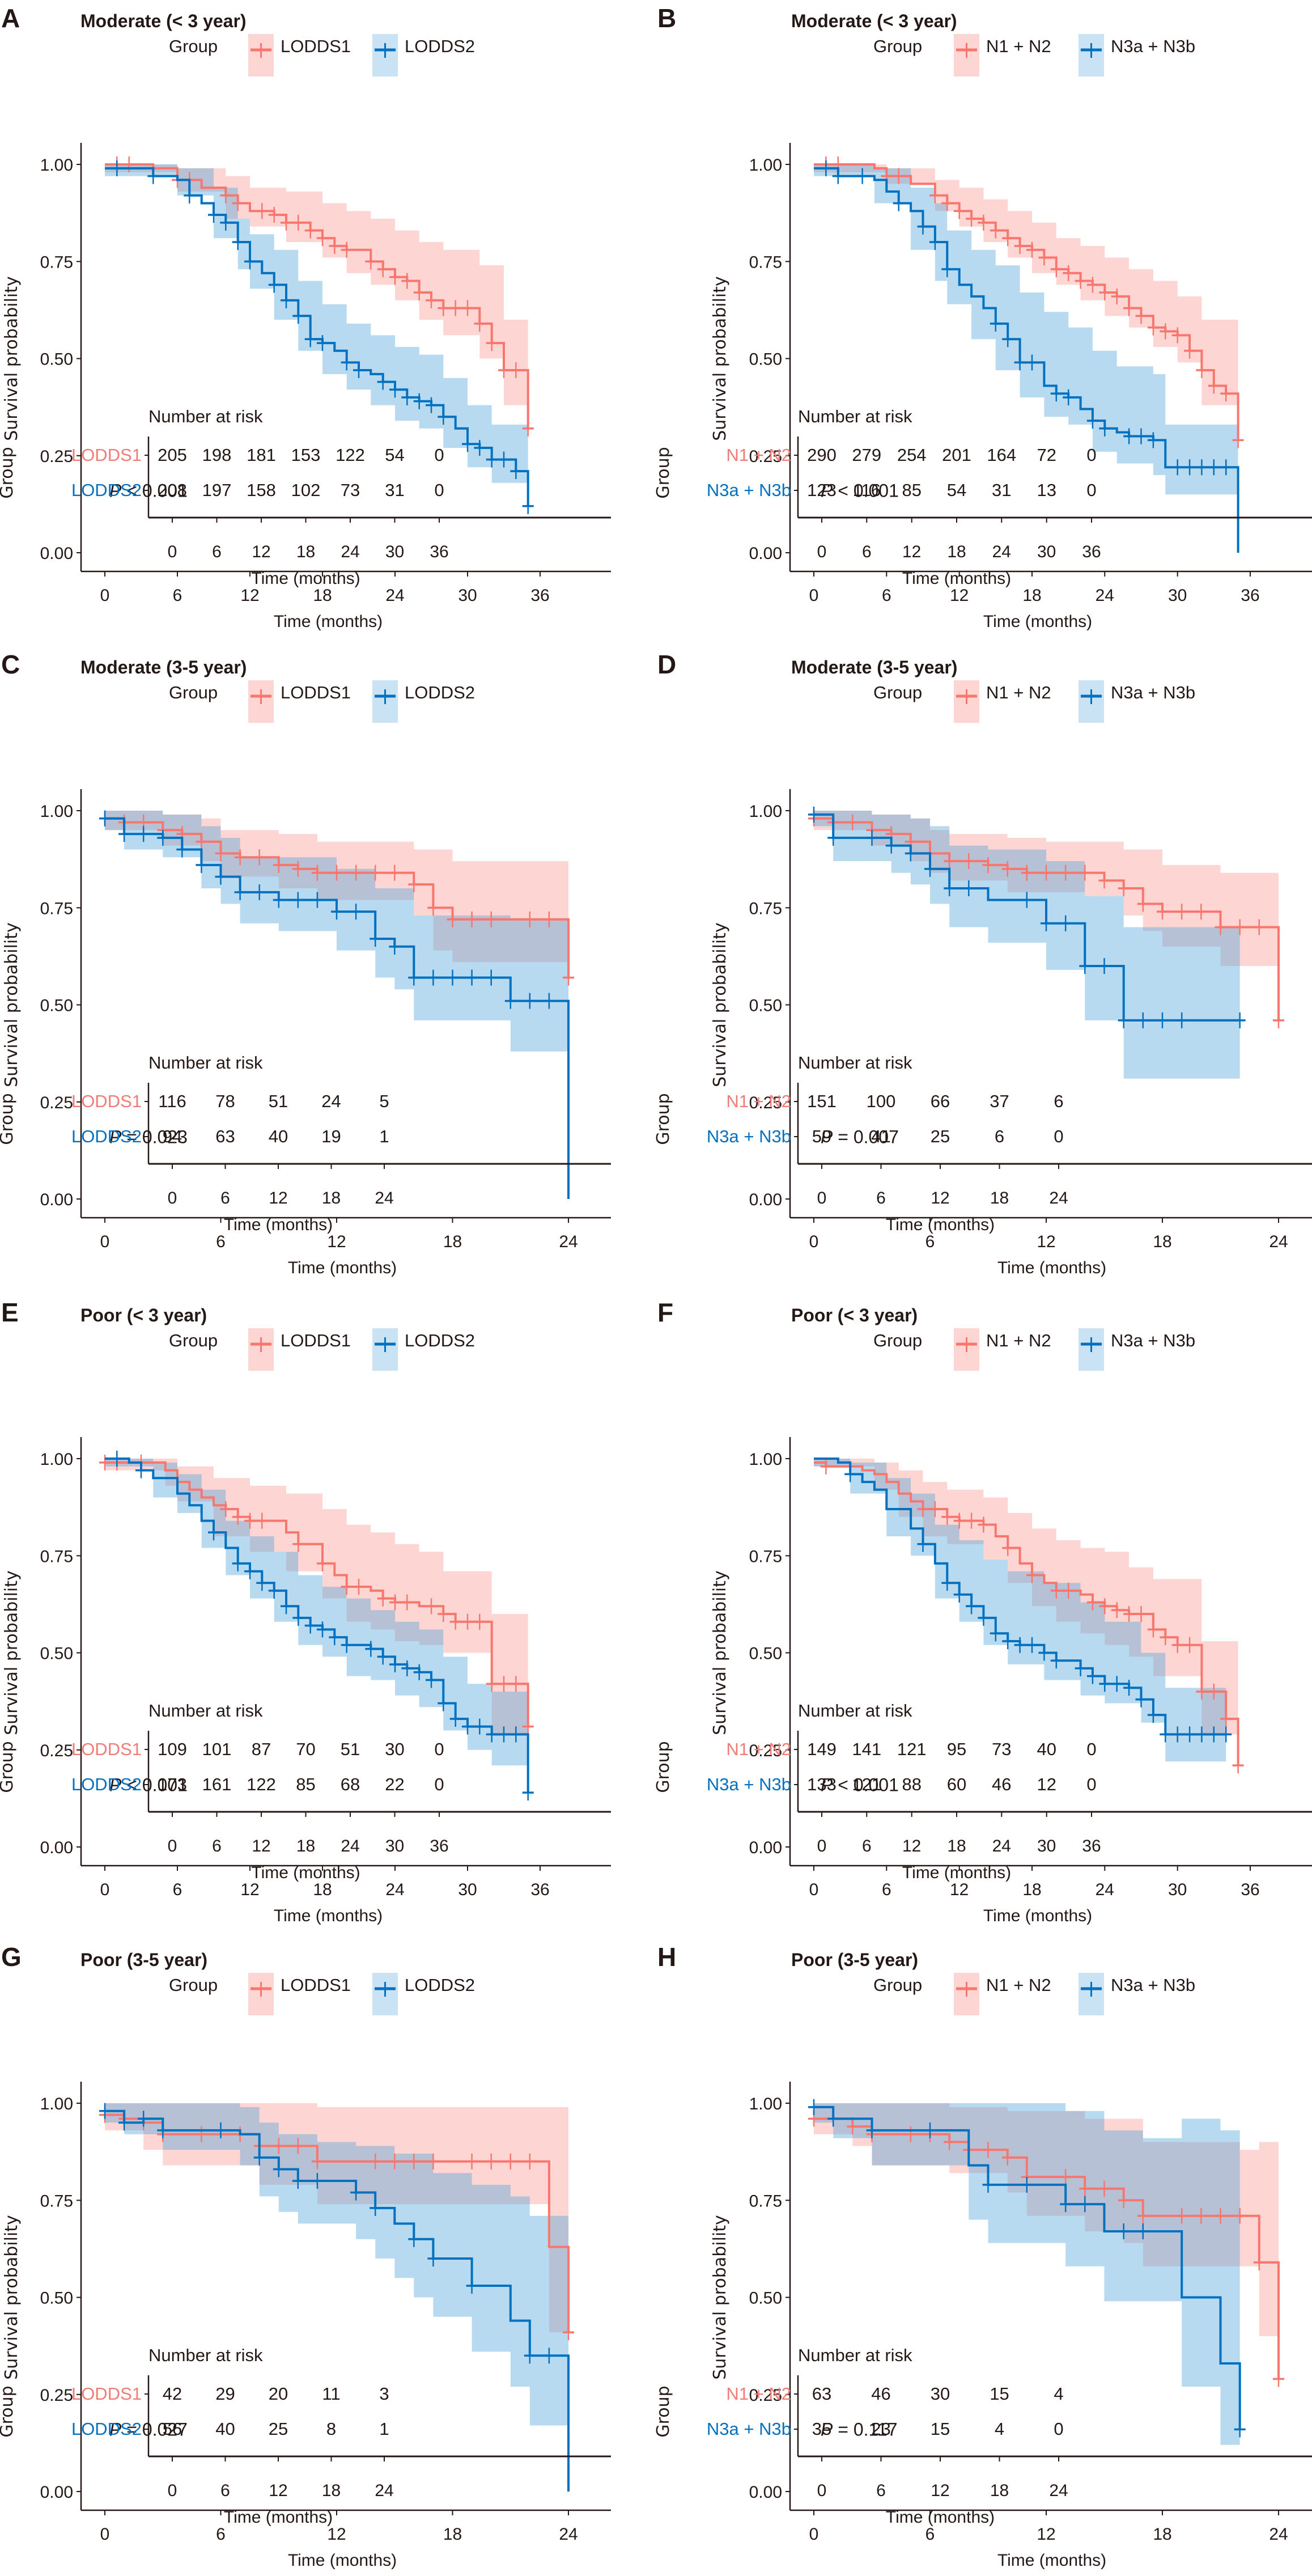 The width and height of the screenshot is (1312, 2576). I want to click on risk-x-axis-title: Time (months), so click(940, 1224).